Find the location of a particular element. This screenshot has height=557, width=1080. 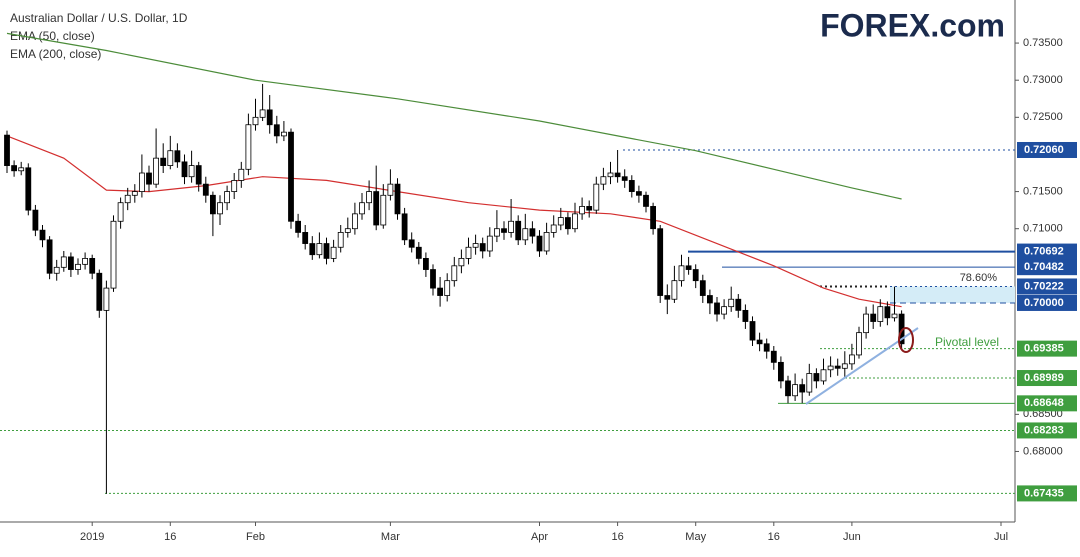

chart-title: Australian Dollar / U.S. Dollar, 1D is located at coordinates (99, 18).